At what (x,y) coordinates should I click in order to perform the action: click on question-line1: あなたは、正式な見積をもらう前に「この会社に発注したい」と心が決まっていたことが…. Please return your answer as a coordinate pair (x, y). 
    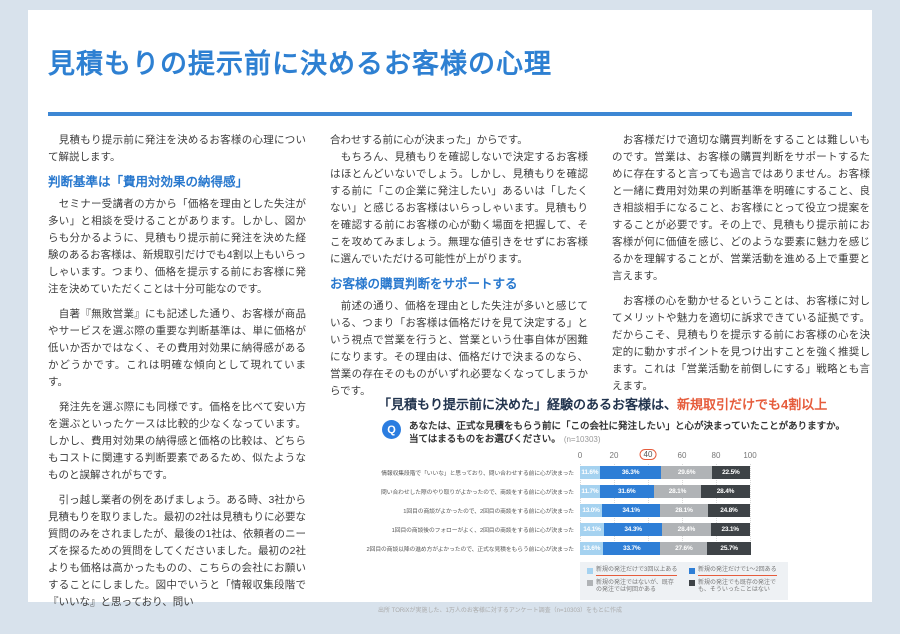
    Looking at the image, I should click on (627, 426).